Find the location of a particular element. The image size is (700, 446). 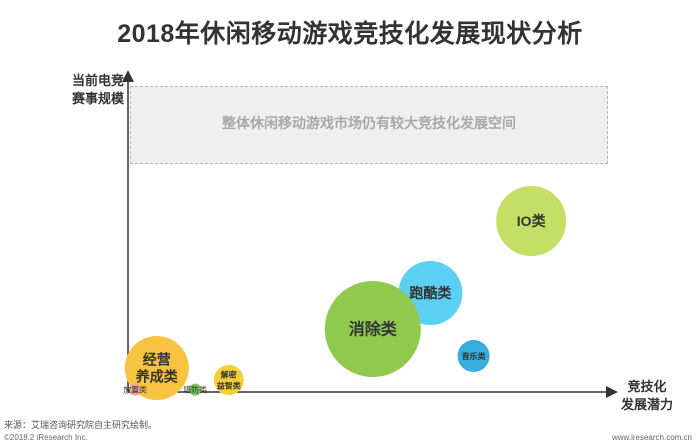

bubble-label-6: 塔防类 is located at coordinates (195, 389).